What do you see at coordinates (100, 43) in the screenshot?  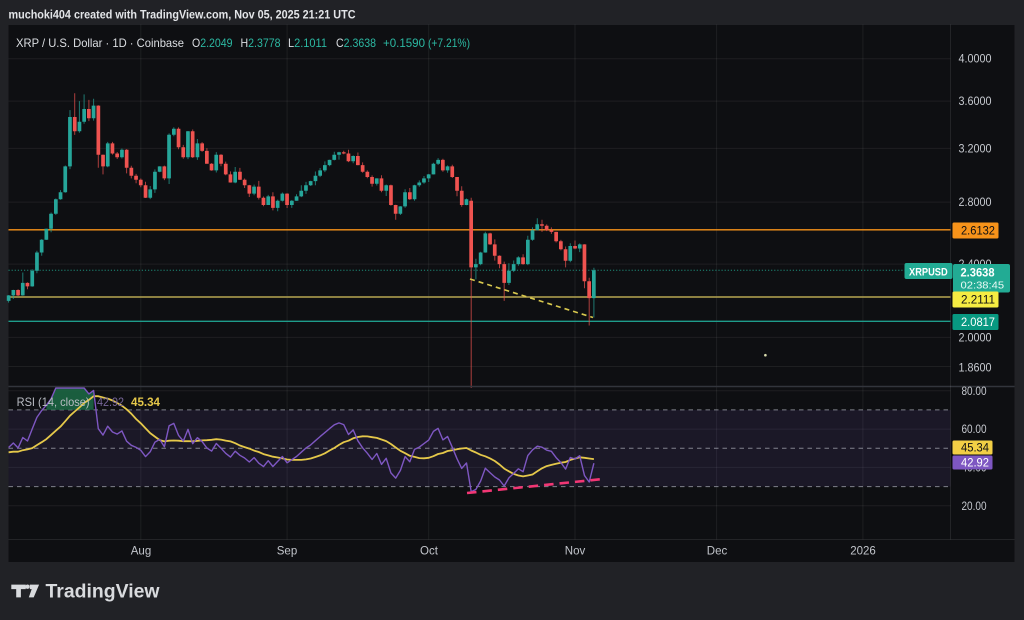 I see `svg-text:XRP / U.S. Dollar · 1D · Coinb: XRP / U.S. Dollar · 1D · Coinbase` at bounding box center [100, 43].